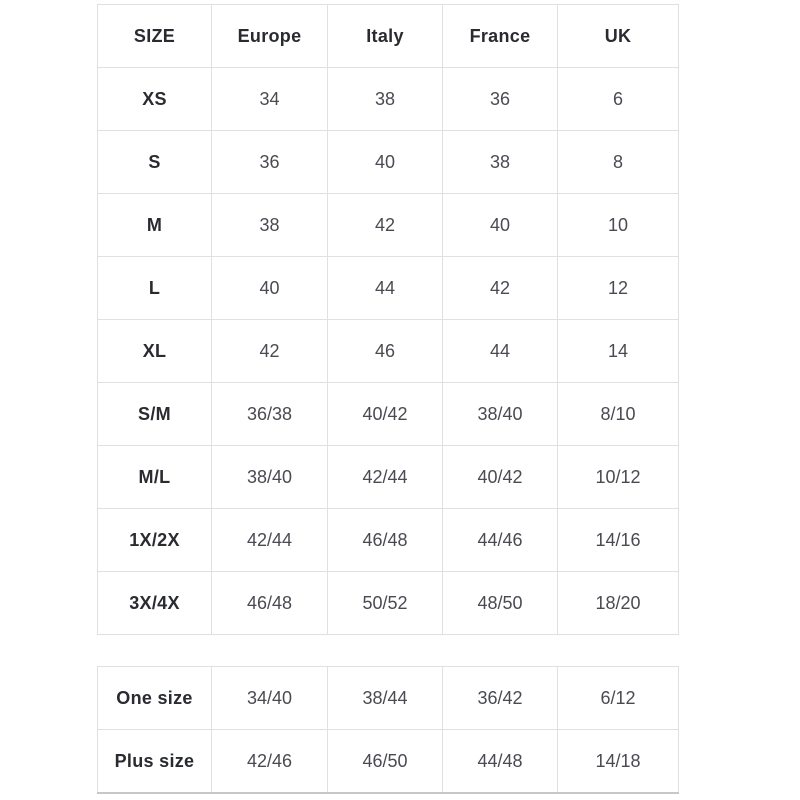  What do you see at coordinates (385, 36) in the screenshot?
I see `column-header-italy: Italy` at bounding box center [385, 36].